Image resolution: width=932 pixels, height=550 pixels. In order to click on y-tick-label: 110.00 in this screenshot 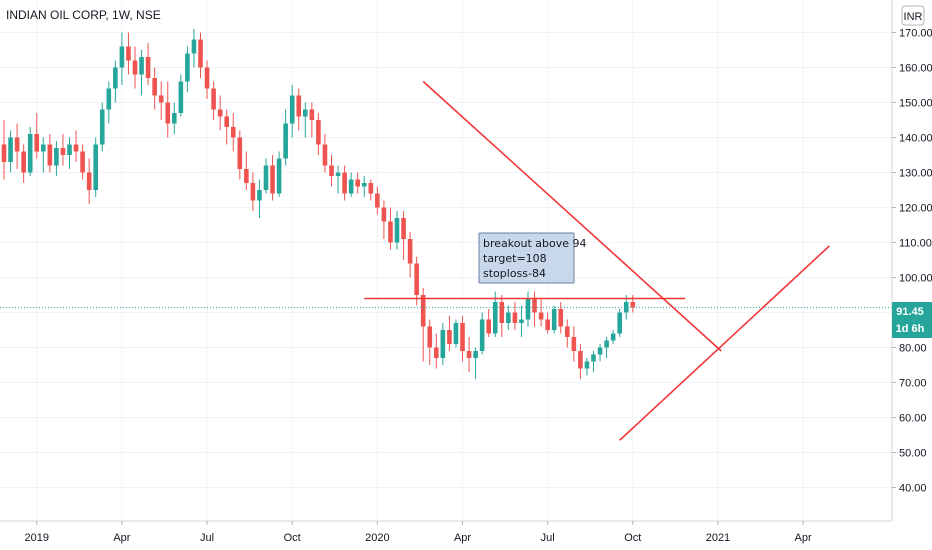, I will do `click(915, 244)`.